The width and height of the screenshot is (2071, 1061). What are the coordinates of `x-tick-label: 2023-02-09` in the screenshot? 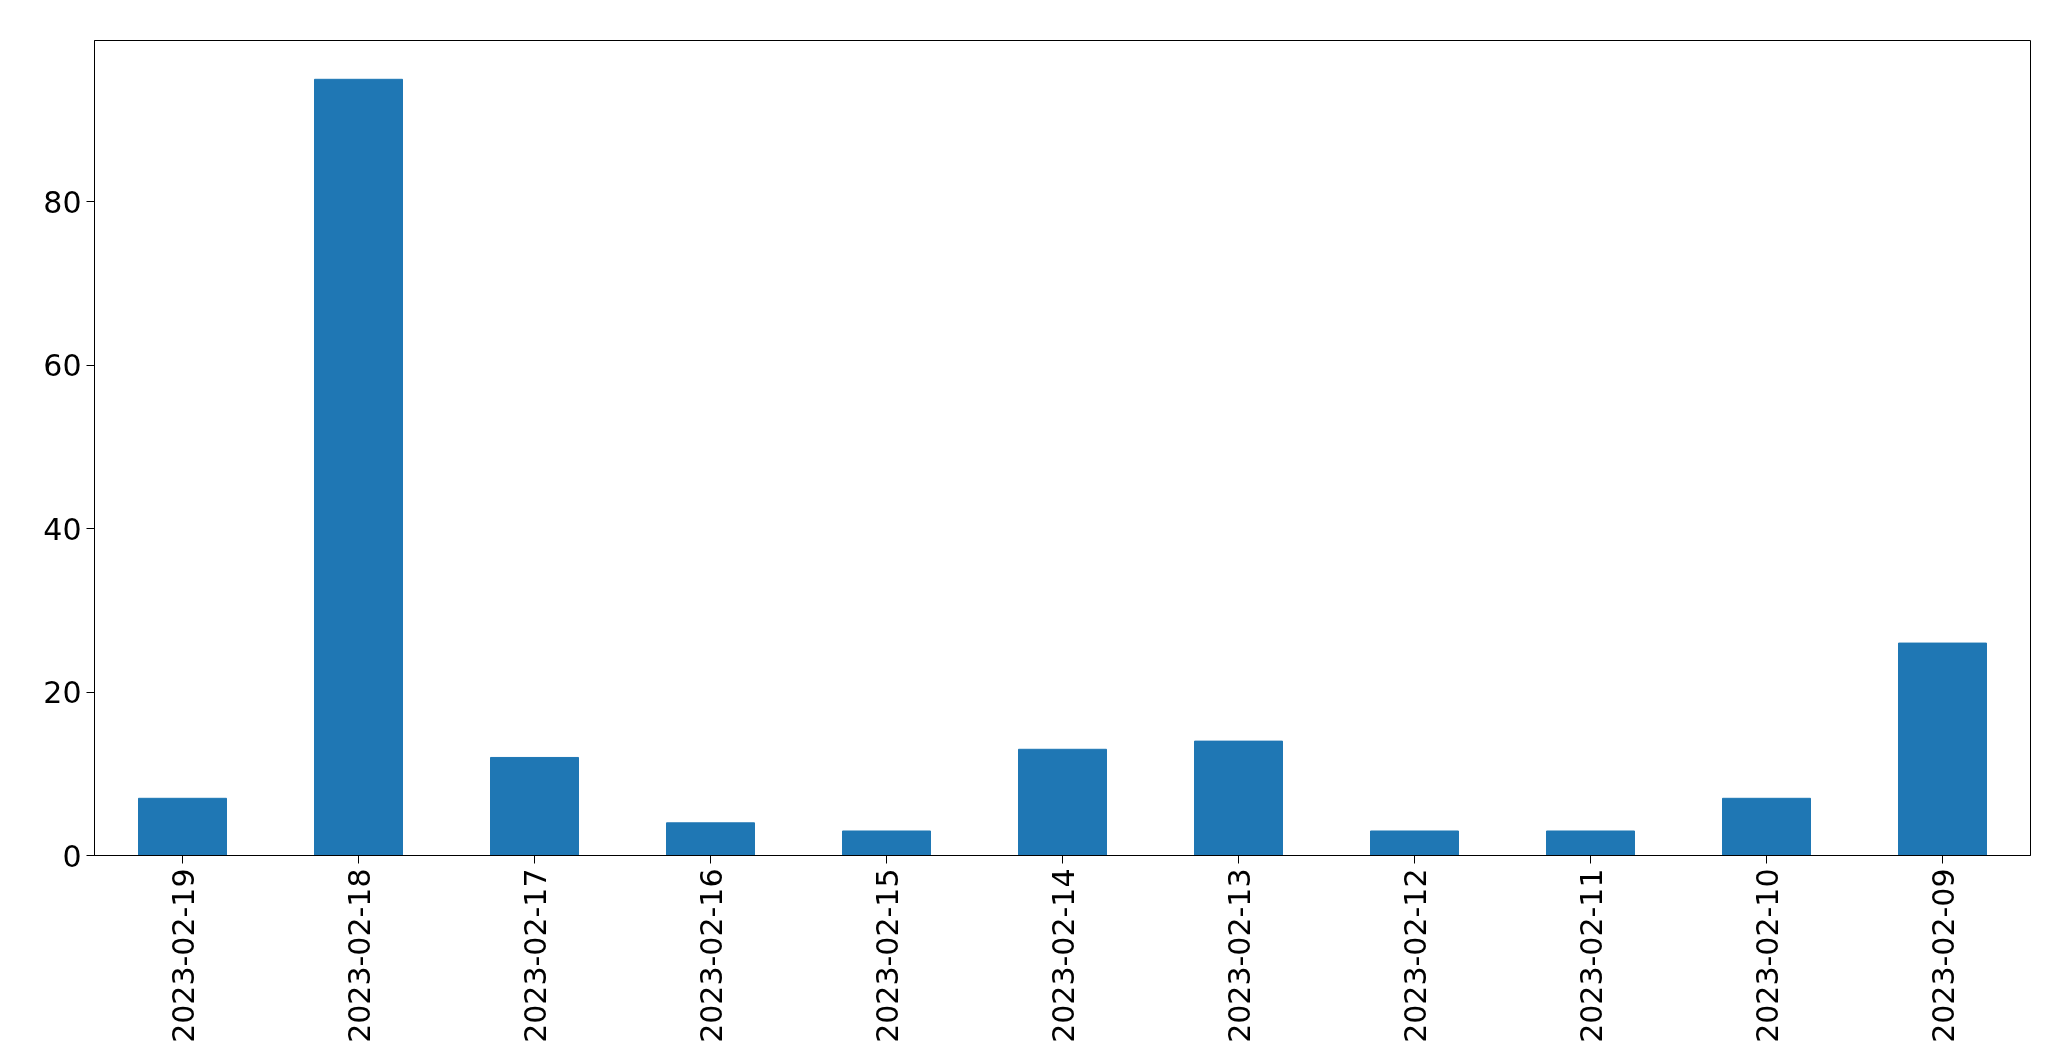 It's located at (1943, 955).